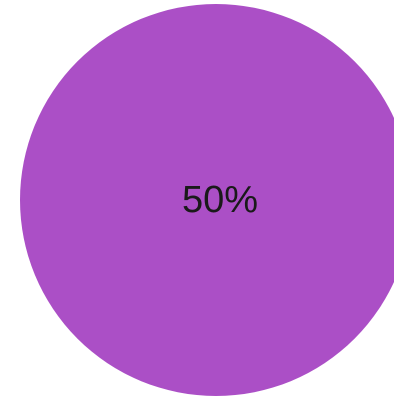  I want to click on pie-slice-label: 50%, so click(220, 200).